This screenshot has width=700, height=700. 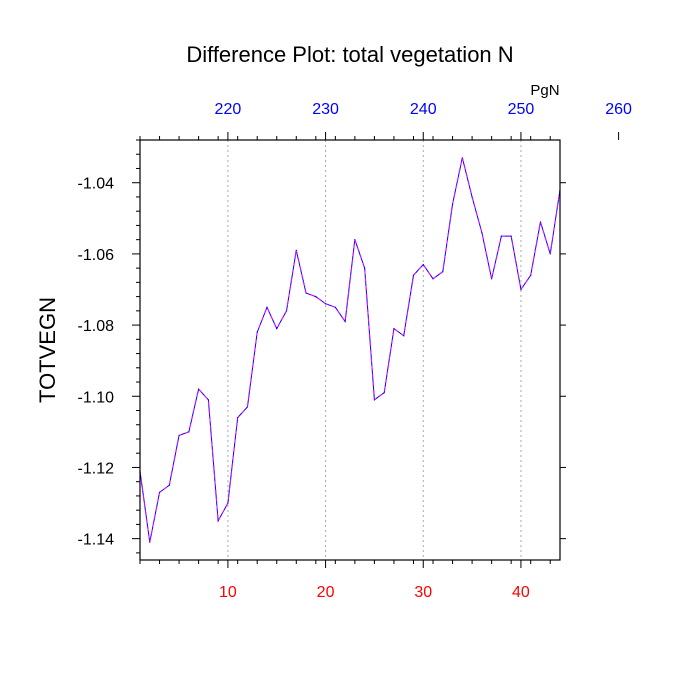 I want to click on y-tick-label: -1.12, so click(x=96, y=468).